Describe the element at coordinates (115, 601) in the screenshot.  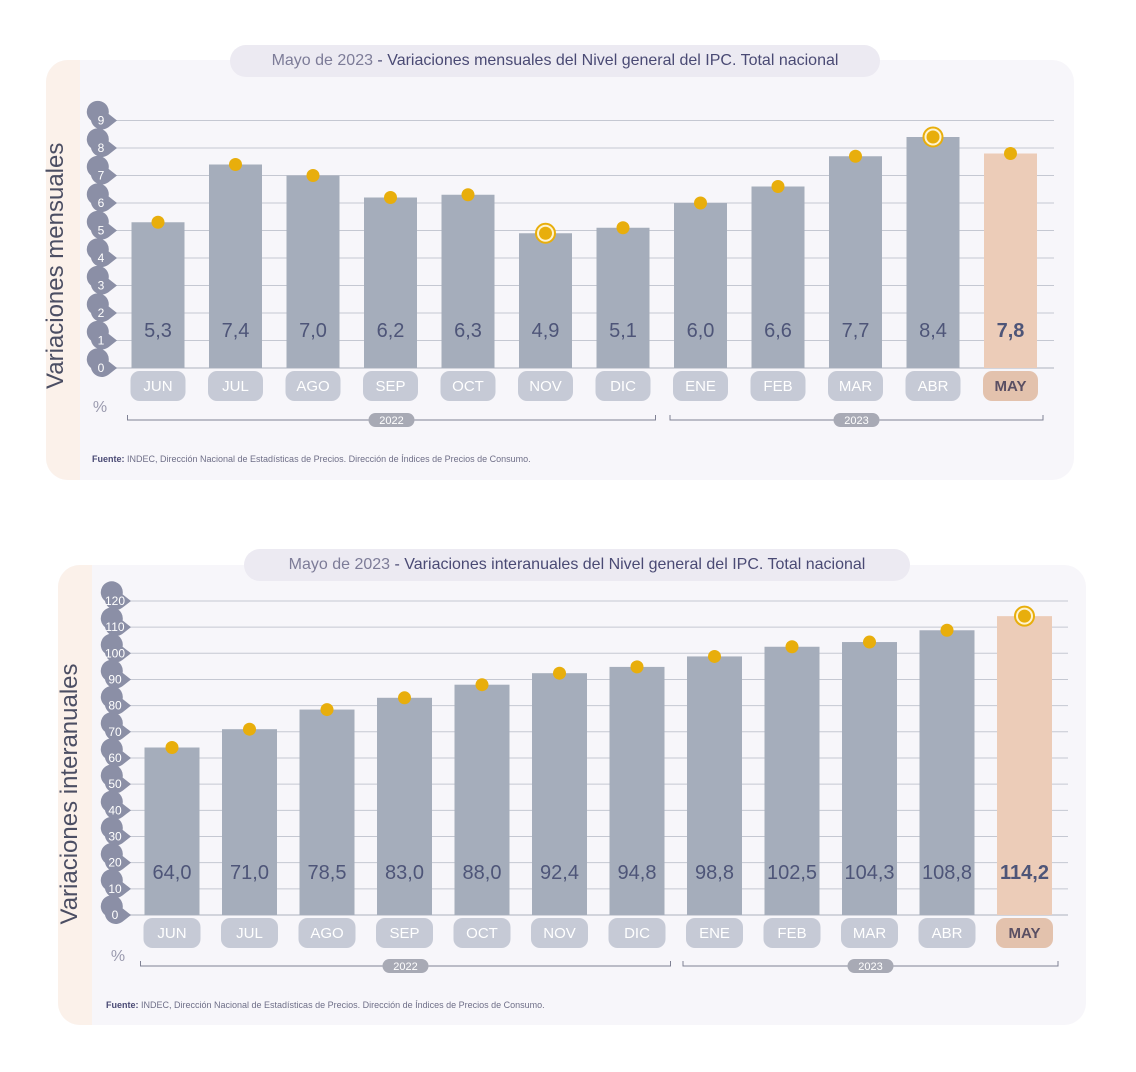
I see `y-tick-label: 120` at that location.